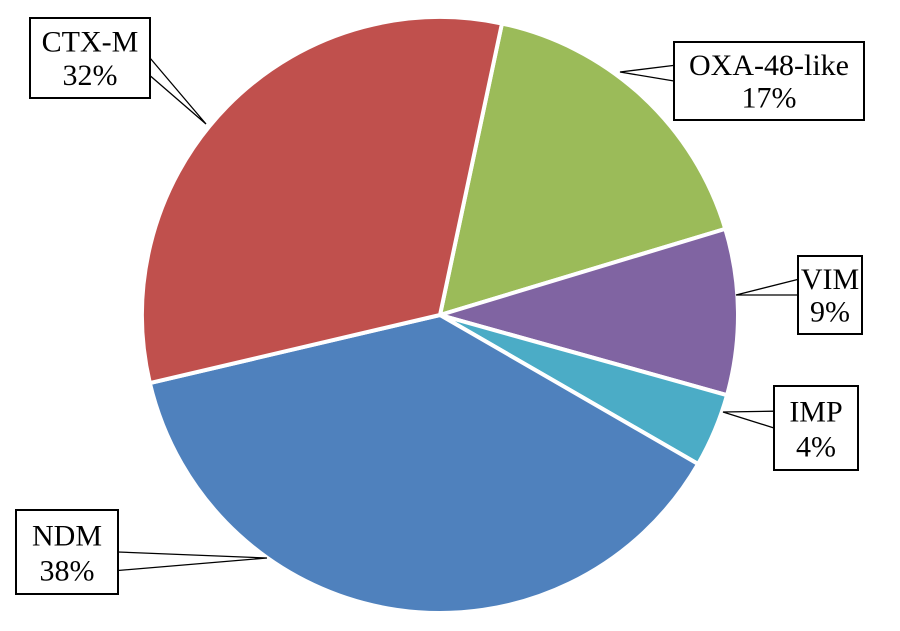 The height and width of the screenshot is (631, 900). Describe the element at coordinates (830, 312) in the screenshot. I see `slice-percent-label: 9%` at that location.